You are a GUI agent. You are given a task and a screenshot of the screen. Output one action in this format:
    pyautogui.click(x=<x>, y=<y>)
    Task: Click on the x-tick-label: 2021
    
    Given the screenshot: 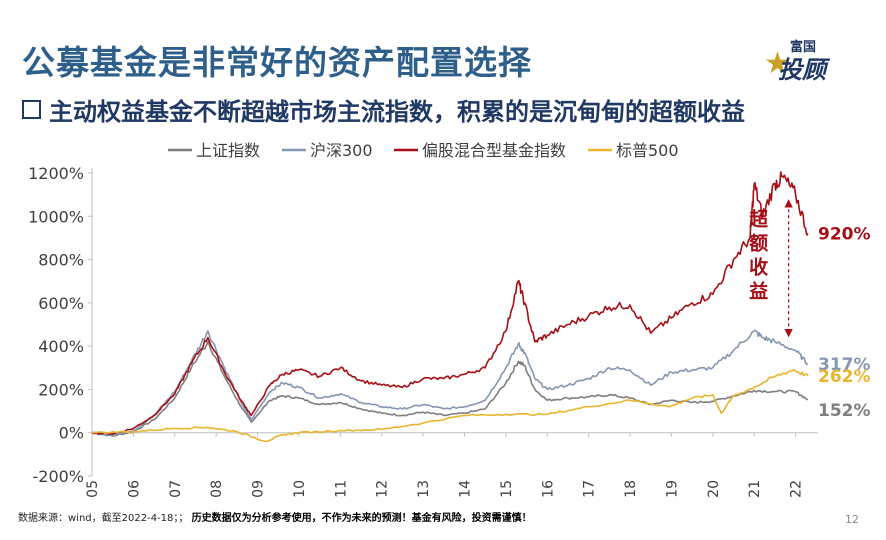 What is the action you would take?
    pyautogui.click(x=755, y=489)
    